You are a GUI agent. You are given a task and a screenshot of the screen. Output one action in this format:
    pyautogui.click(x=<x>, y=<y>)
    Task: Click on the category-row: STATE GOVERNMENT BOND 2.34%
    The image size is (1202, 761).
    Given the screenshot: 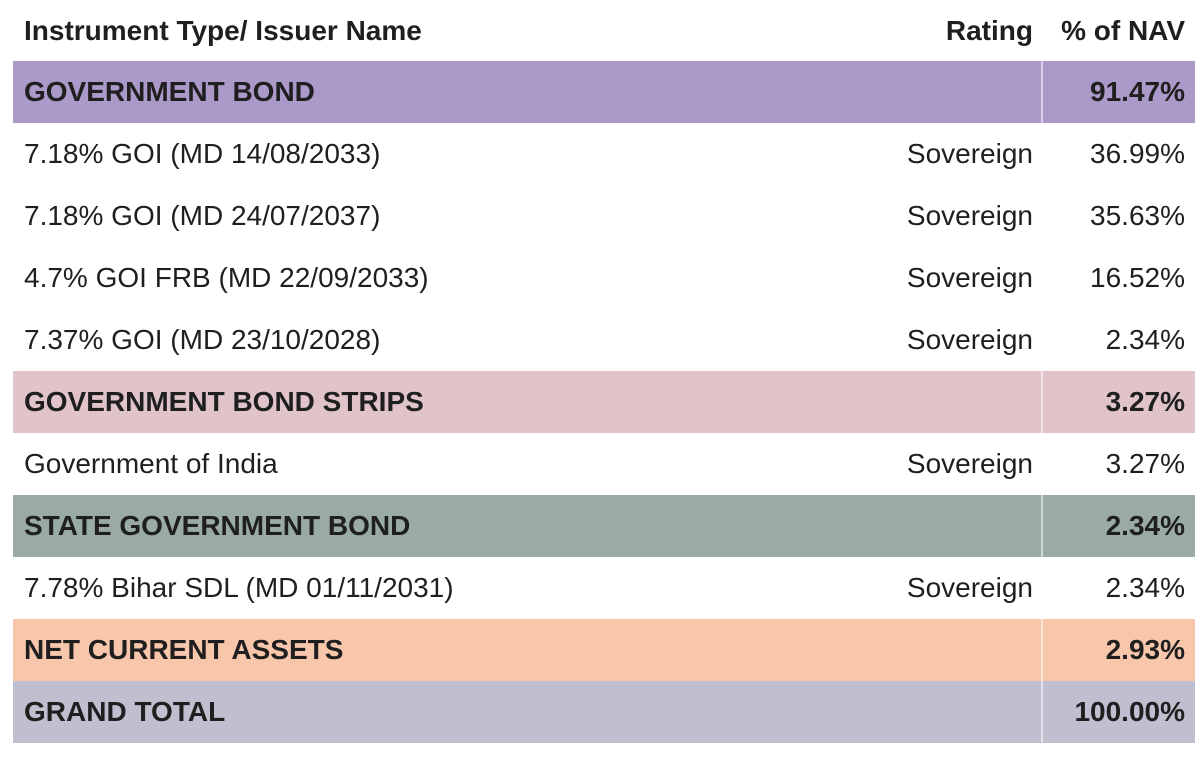 What is the action you would take?
    pyautogui.click(x=604, y=526)
    